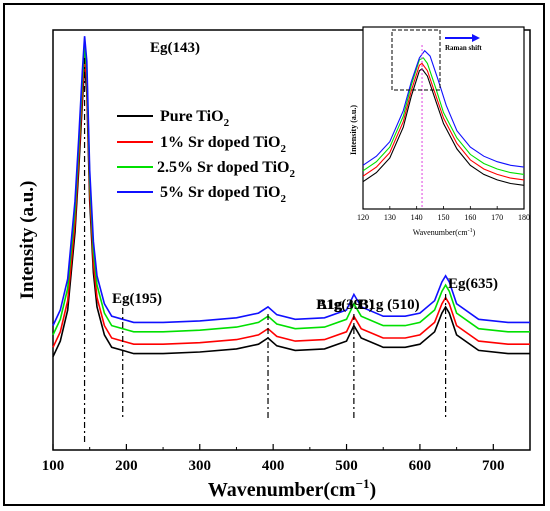 This screenshot has height=511, width=550. Describe the element at coordinates (346, 466) in the screenshot. I see `main-x-tick-label-4: 500` at that location.